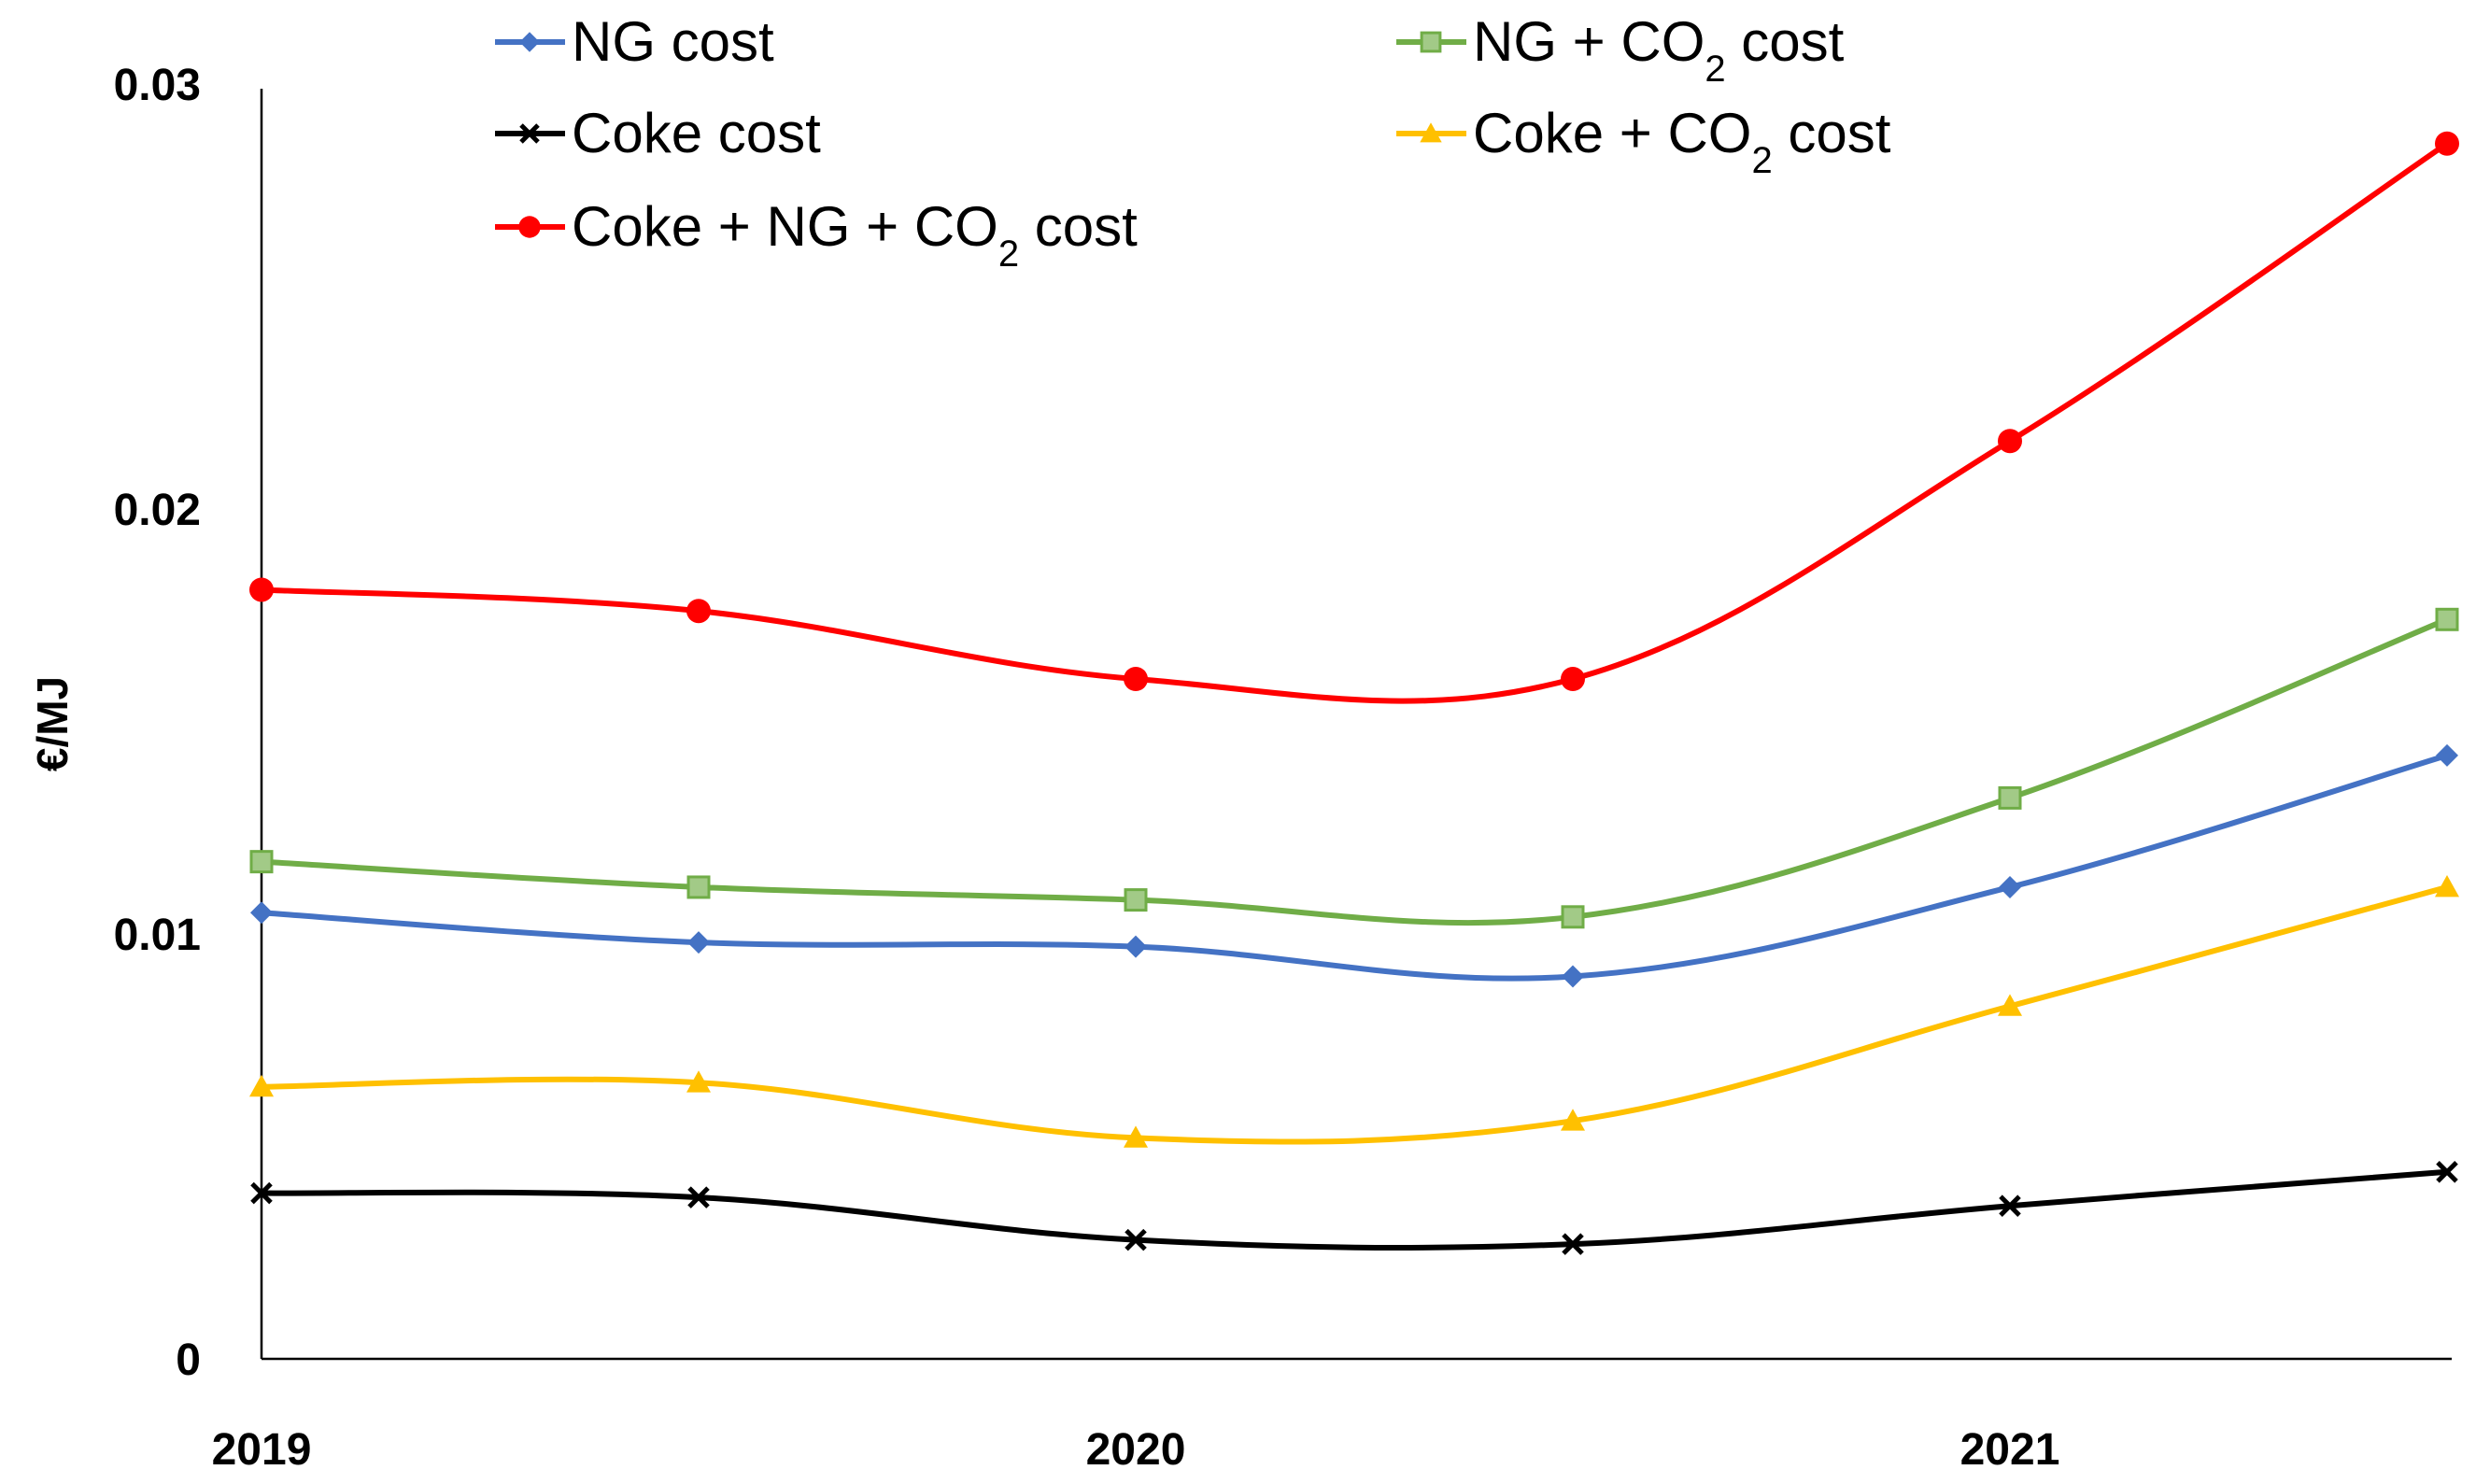  I want to click on x-tick-label: 2021, so click(2010, 1450).